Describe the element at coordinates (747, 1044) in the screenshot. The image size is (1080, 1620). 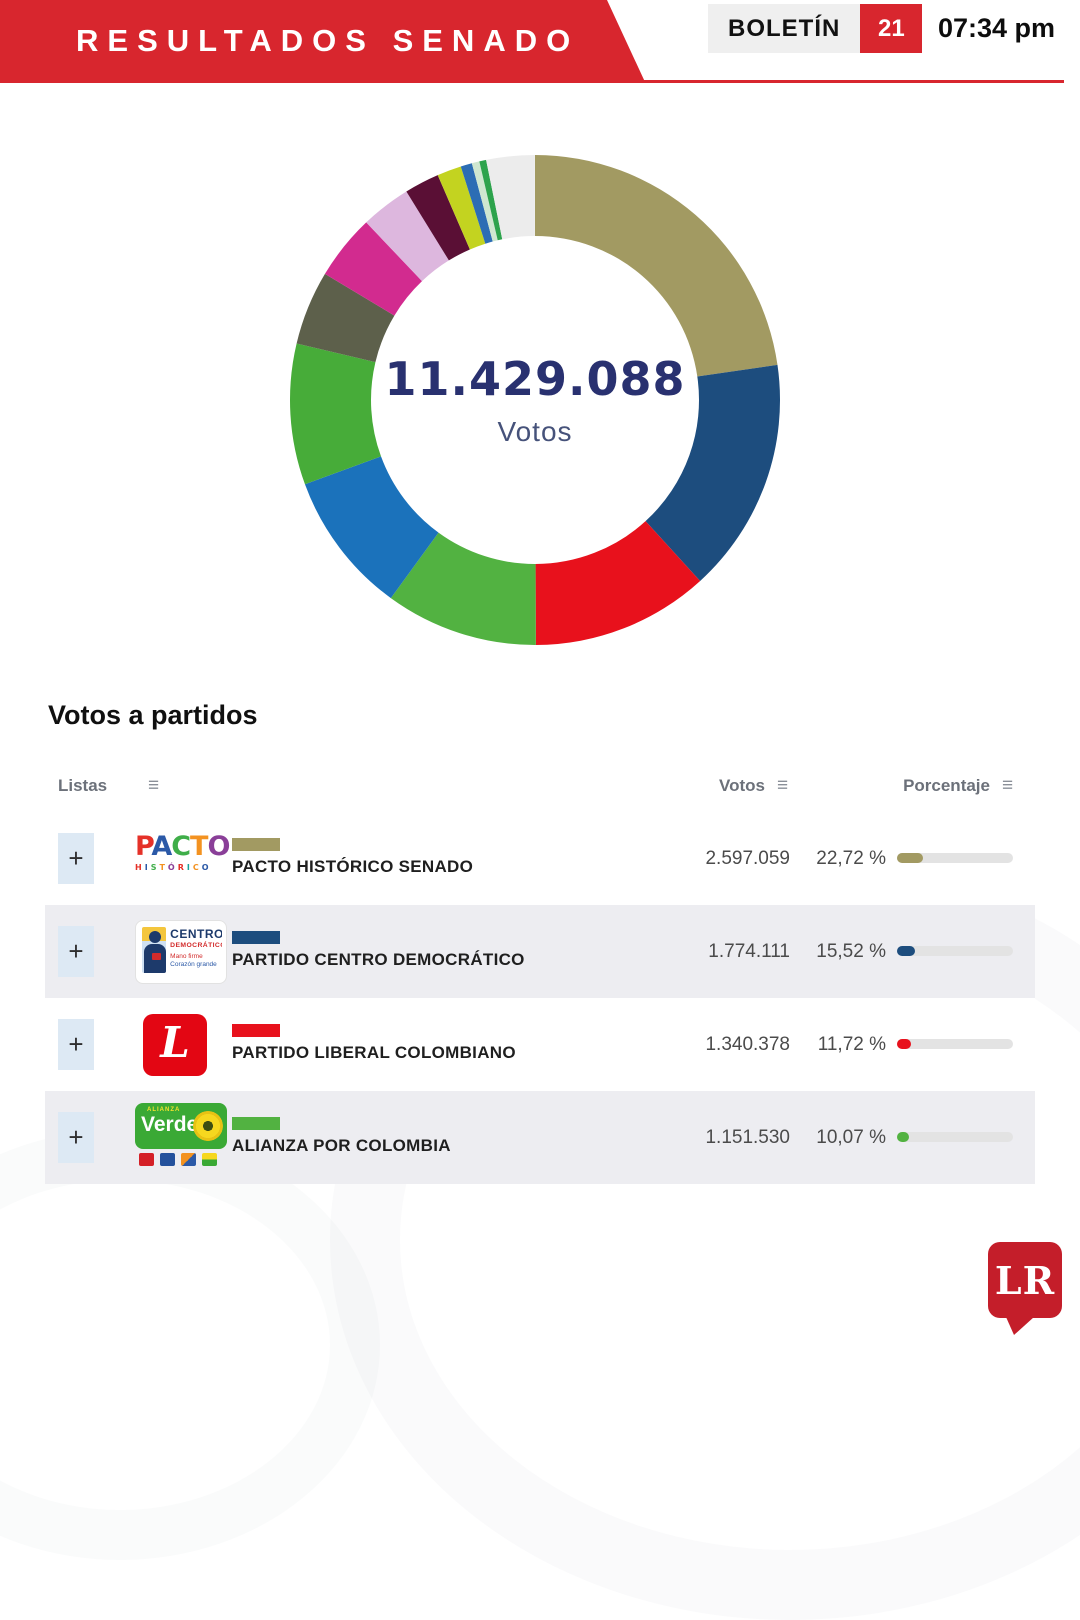
I see `votes-value: 1.340.378` at that location.